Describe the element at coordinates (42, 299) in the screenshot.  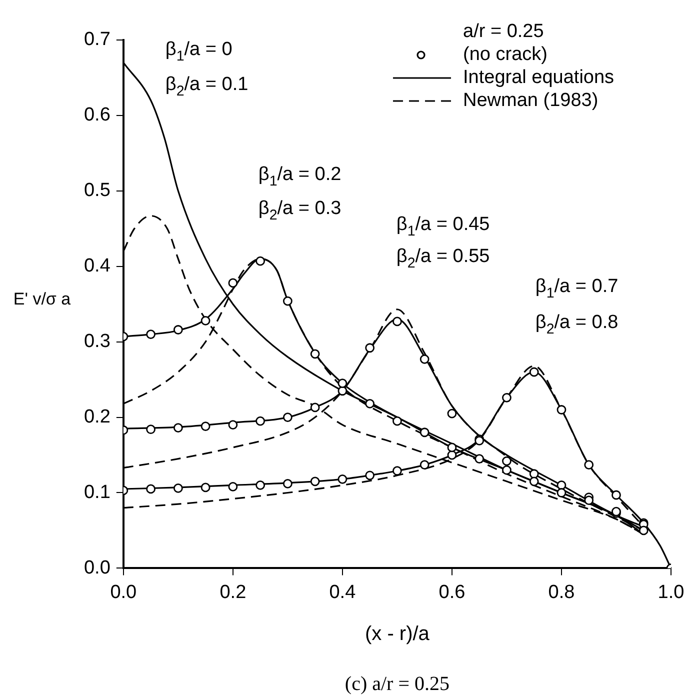
I see `y-axis-title: E' v/σ a` at that location.